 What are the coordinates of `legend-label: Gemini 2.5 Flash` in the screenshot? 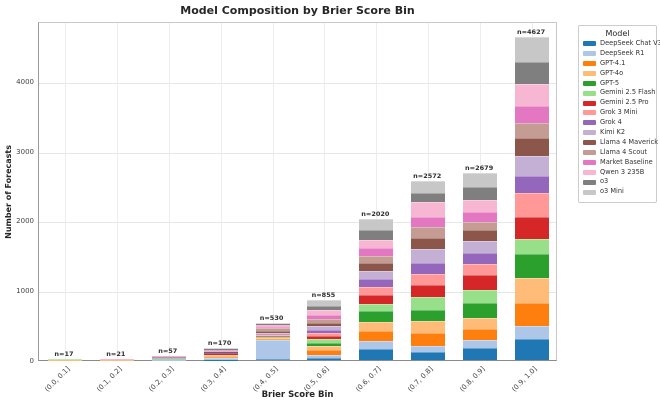 It's located at (628, 92).